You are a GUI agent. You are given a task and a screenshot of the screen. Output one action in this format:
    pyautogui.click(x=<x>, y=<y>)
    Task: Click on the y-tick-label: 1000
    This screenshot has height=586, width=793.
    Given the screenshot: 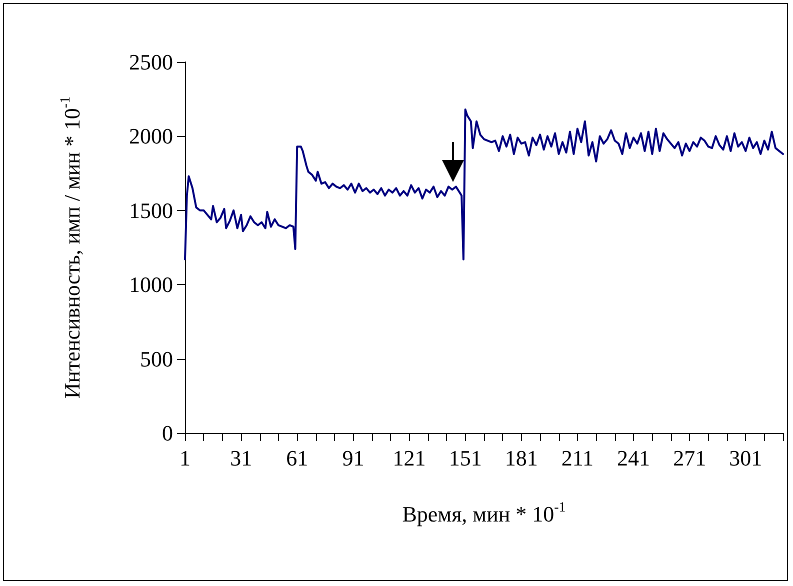 What is the action you would take?
    pyautogui.click(x=151, y=285)
    